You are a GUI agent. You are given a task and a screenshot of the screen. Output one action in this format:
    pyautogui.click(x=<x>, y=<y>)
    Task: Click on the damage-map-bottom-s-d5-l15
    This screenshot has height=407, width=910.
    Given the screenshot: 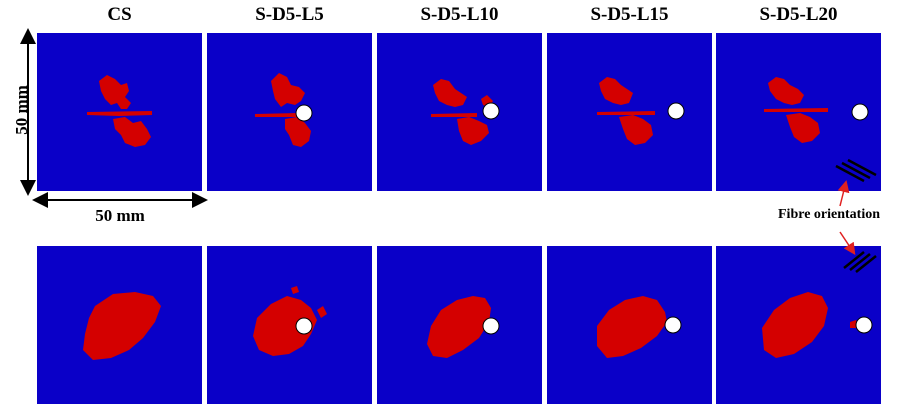 What is the action you would take?
    pyautogui.click(x=629, y=325)
    